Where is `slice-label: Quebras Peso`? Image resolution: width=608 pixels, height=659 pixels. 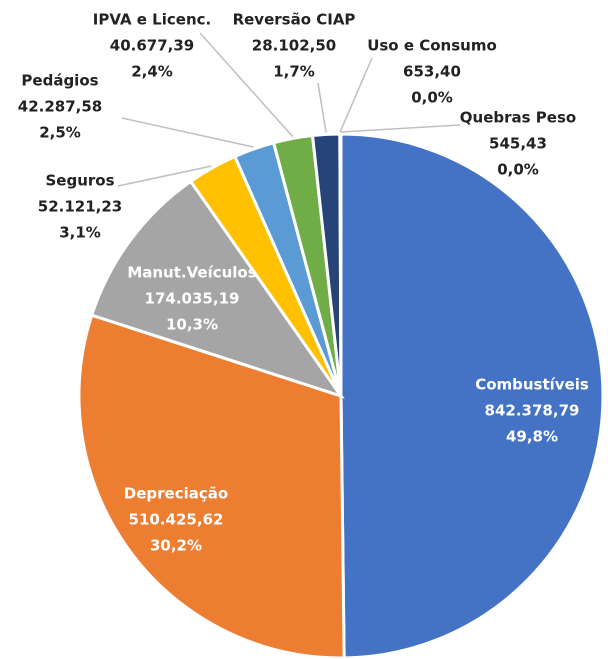 slice-label: Quebras Peso is located at coordinates (518, 118).